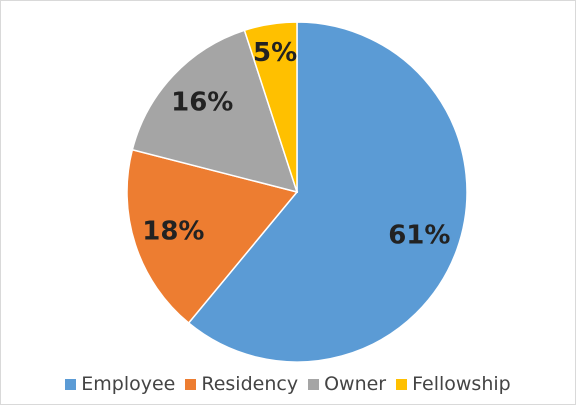 The width and height of the screenshot is (576, 405). Describe the element at coordinates (419, 236) in the screenshot. I see `data-label: 61%` at that location.